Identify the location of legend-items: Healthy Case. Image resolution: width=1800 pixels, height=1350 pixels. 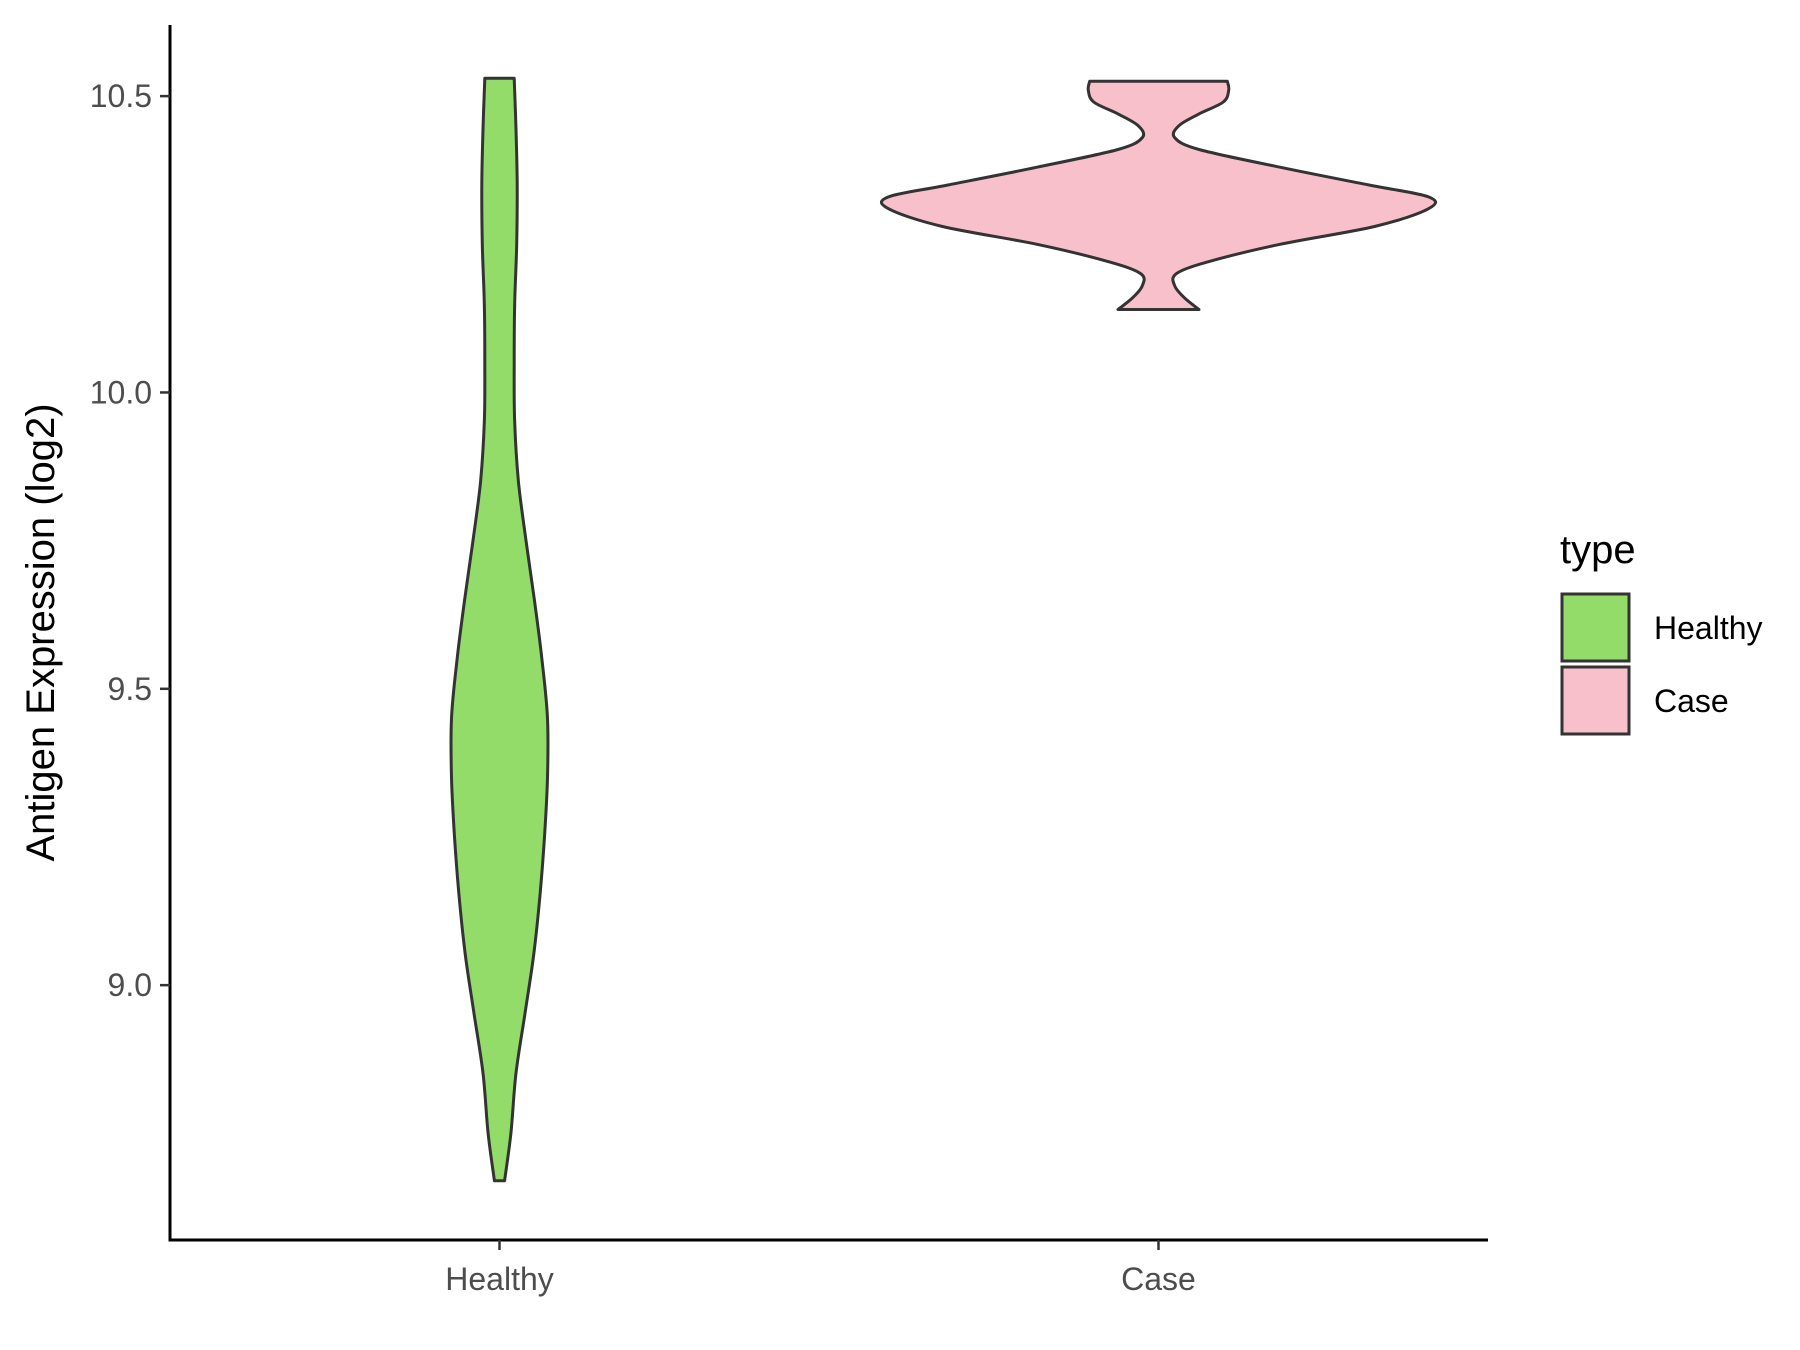
(1661, 664).